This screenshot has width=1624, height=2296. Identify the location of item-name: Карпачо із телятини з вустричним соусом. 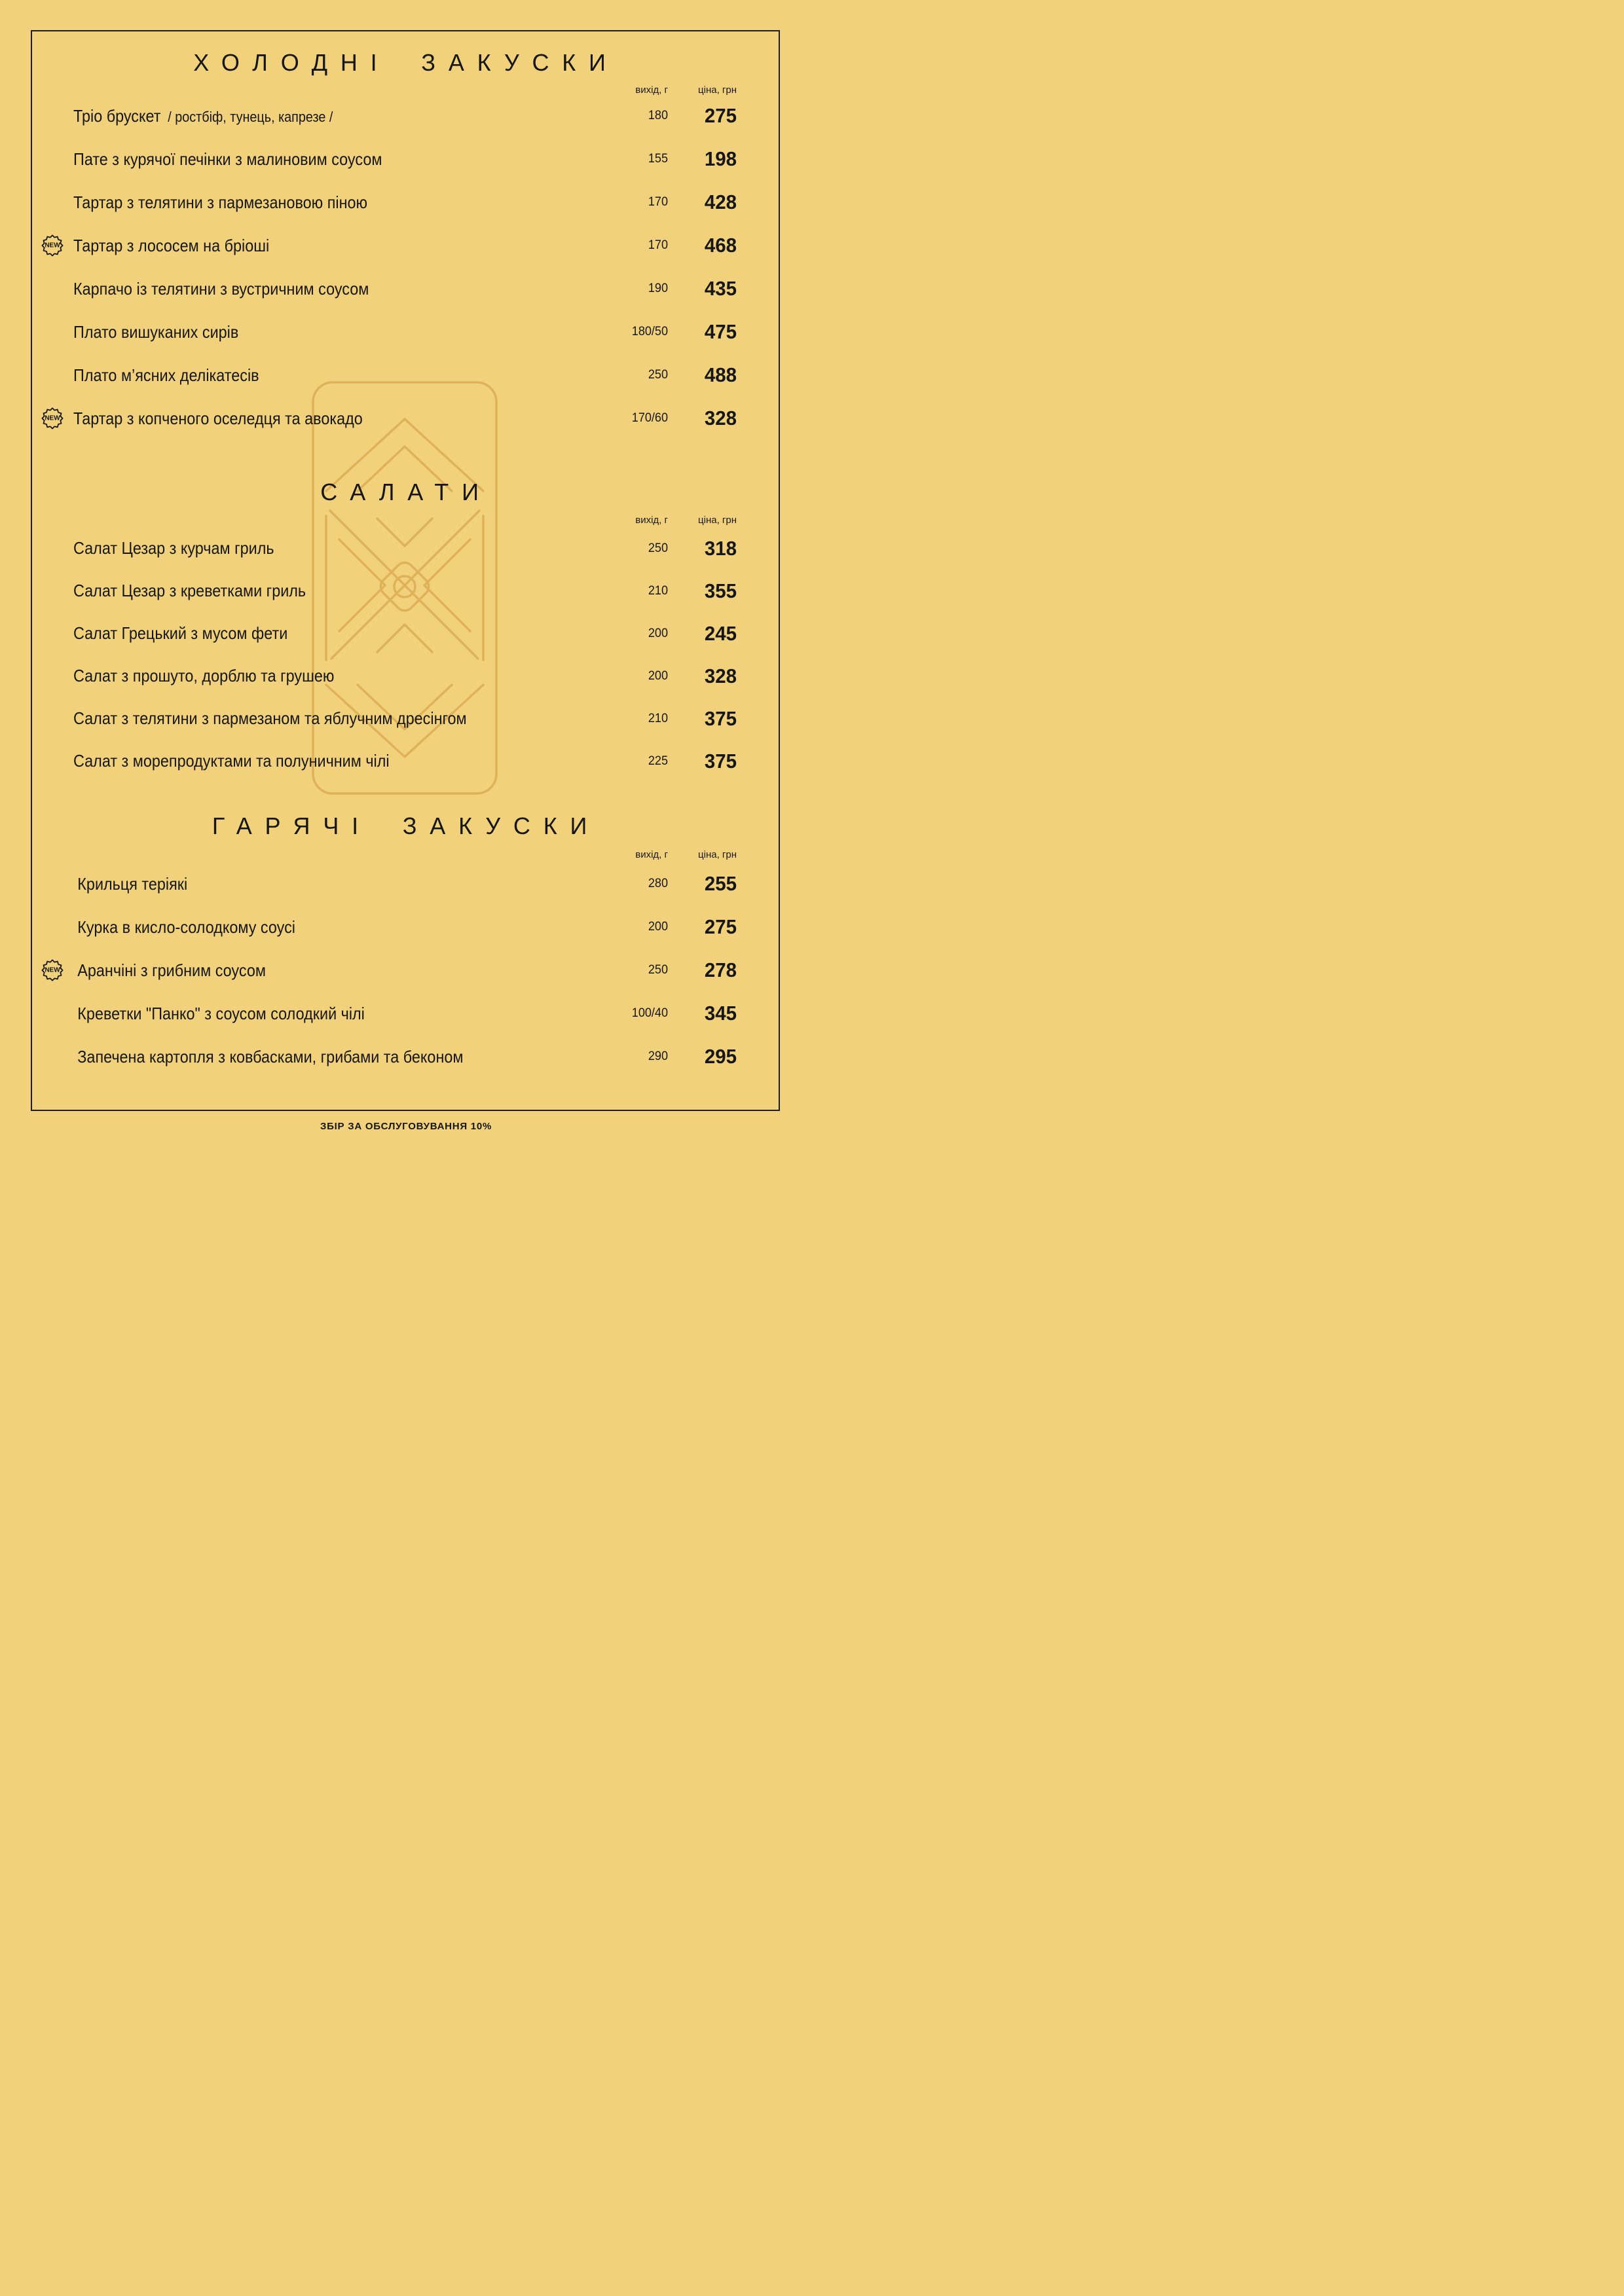
(221, 288).